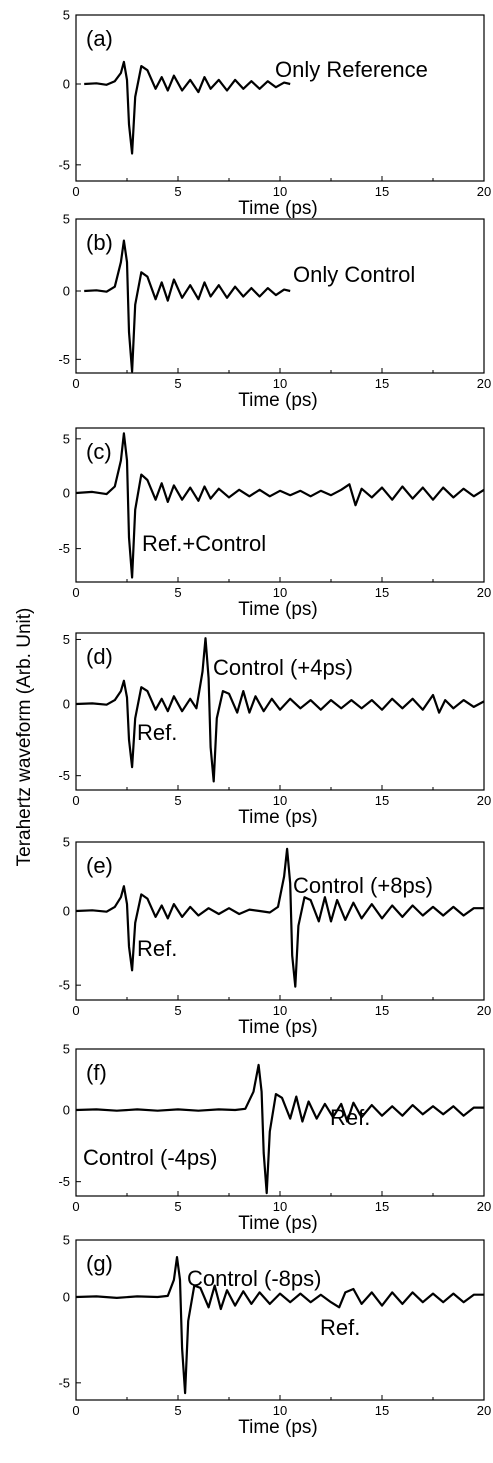 The image size is (493, 1463). I want to click on annotation: Only Control, so click(354, 274).